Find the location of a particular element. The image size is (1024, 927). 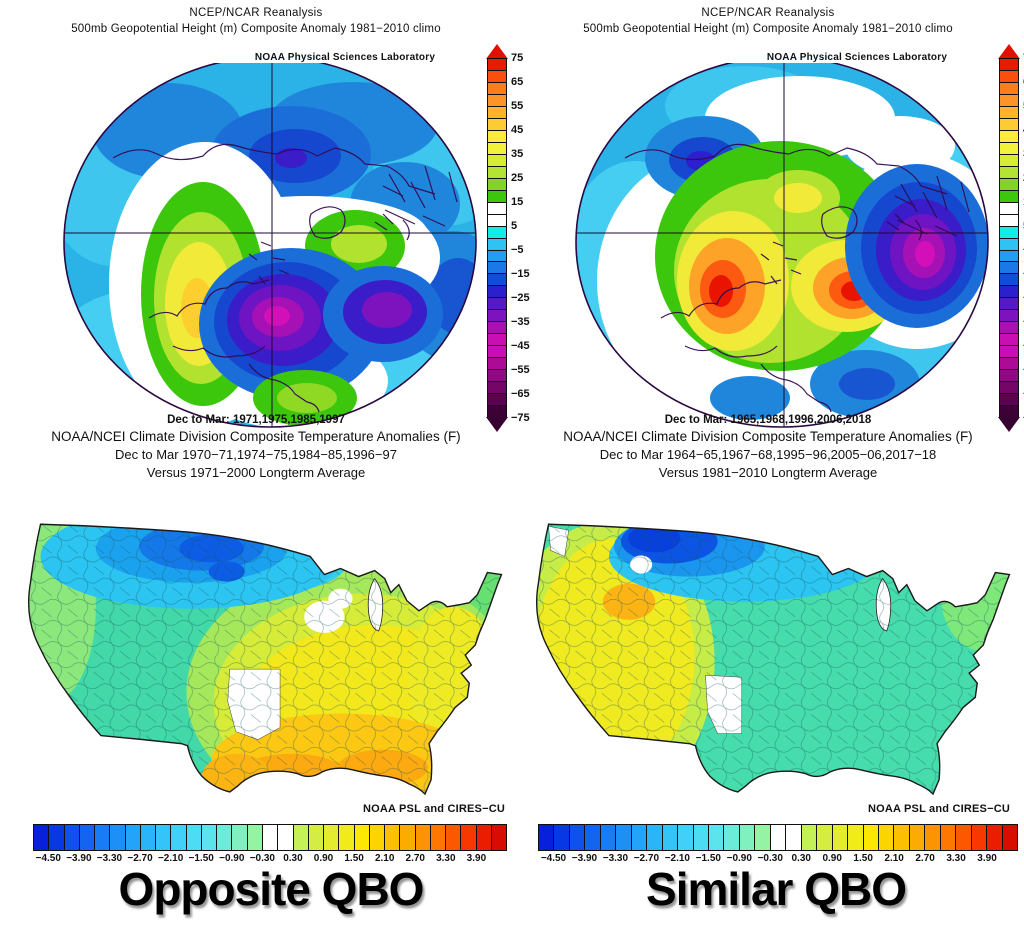

composite-years: Dec to Mar: 1965,1968,1996,2006,2018 is located at coordinates (768, 420).